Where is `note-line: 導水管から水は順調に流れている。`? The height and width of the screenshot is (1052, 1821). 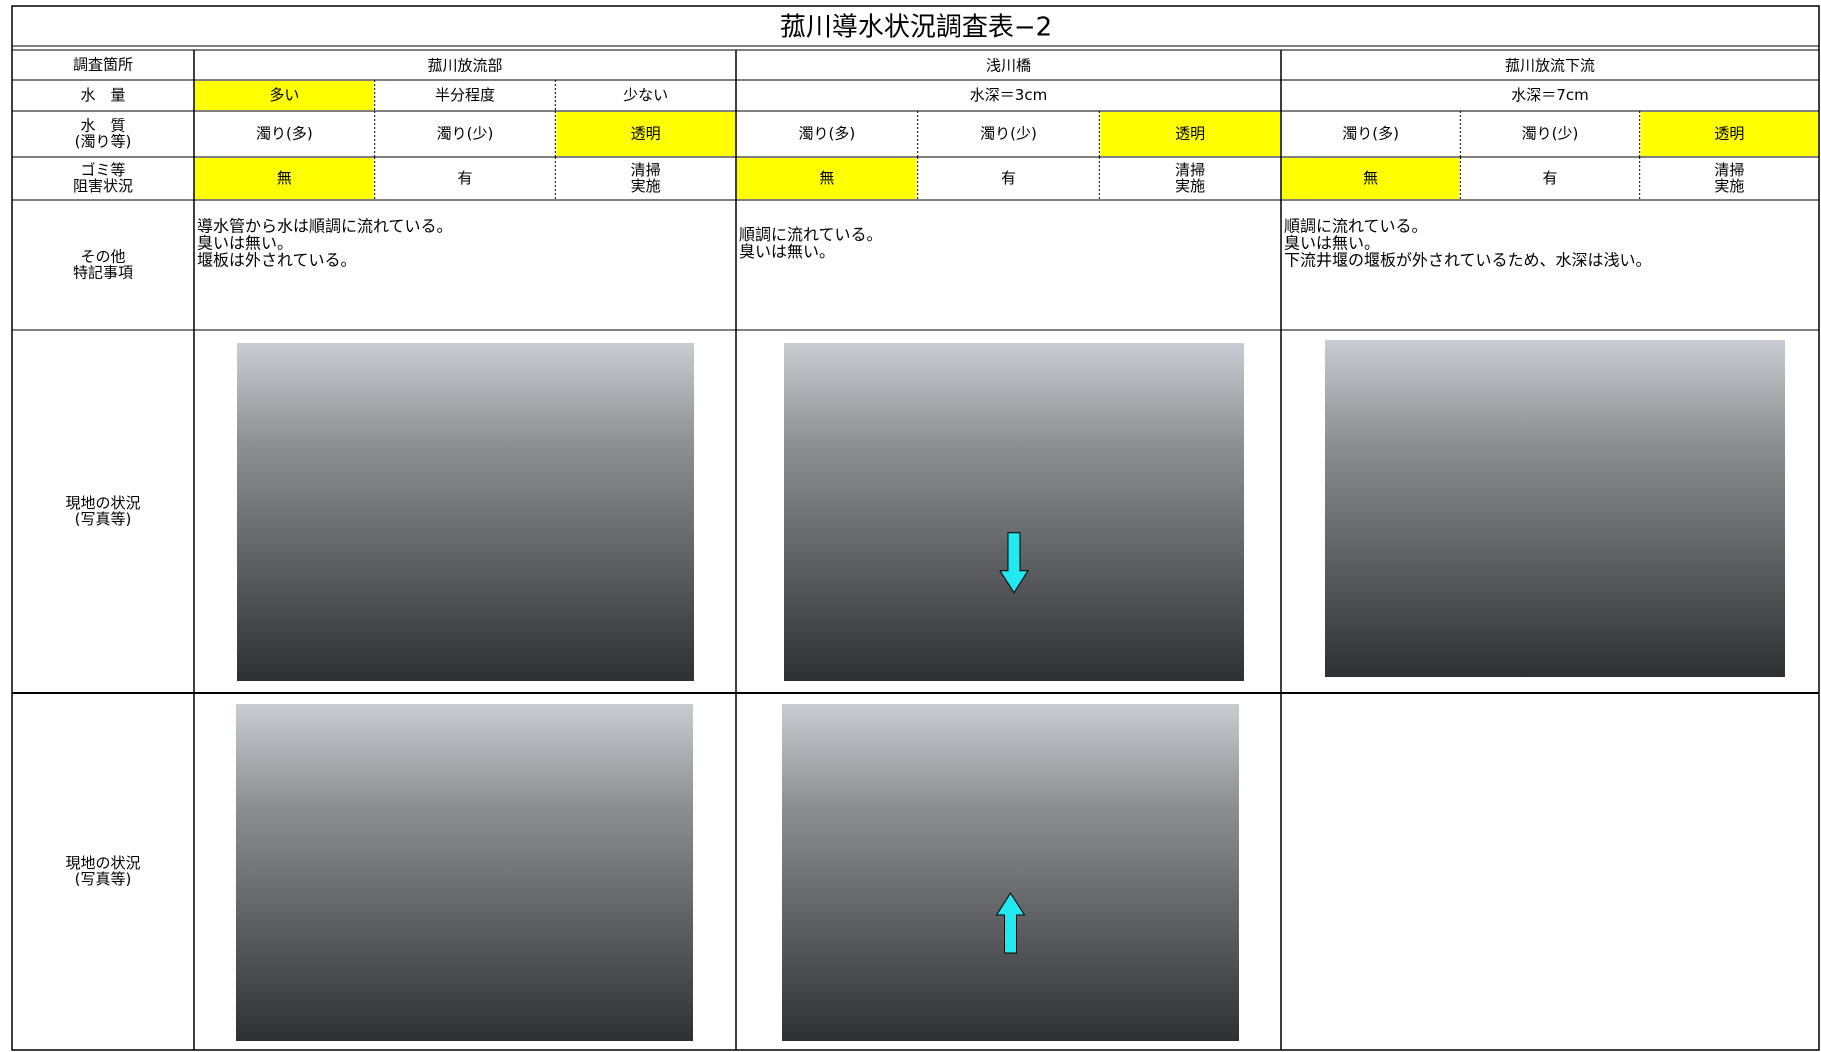
note-line: 導水管から水は順調に流れている。 is located at coordinates (325, 226).